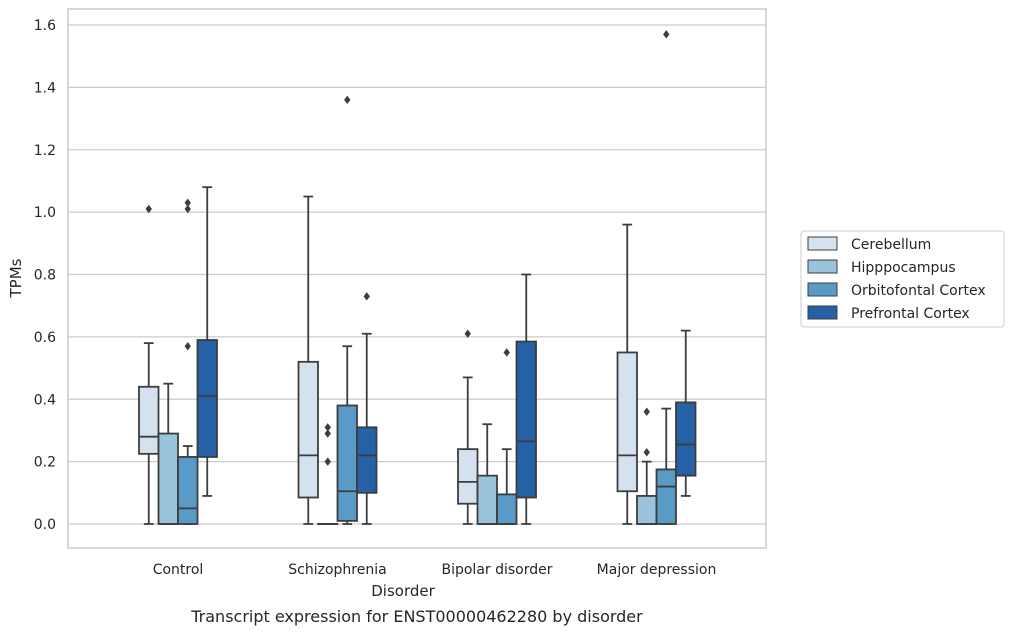 This screenshot has height=634, width=1014. What do you see at coordinates (16, 278) in the screenshot?
I see `y-axis-title: TPMs` at bounding box center [16, 278].